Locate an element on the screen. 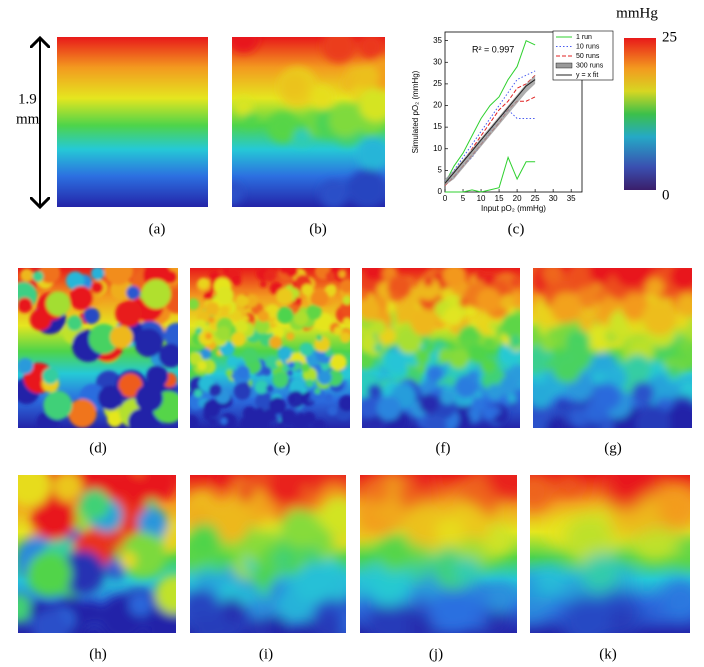 The height and width of the screenshot is (667, 704). panel-label: (e) is located at coordinates (282, 448).